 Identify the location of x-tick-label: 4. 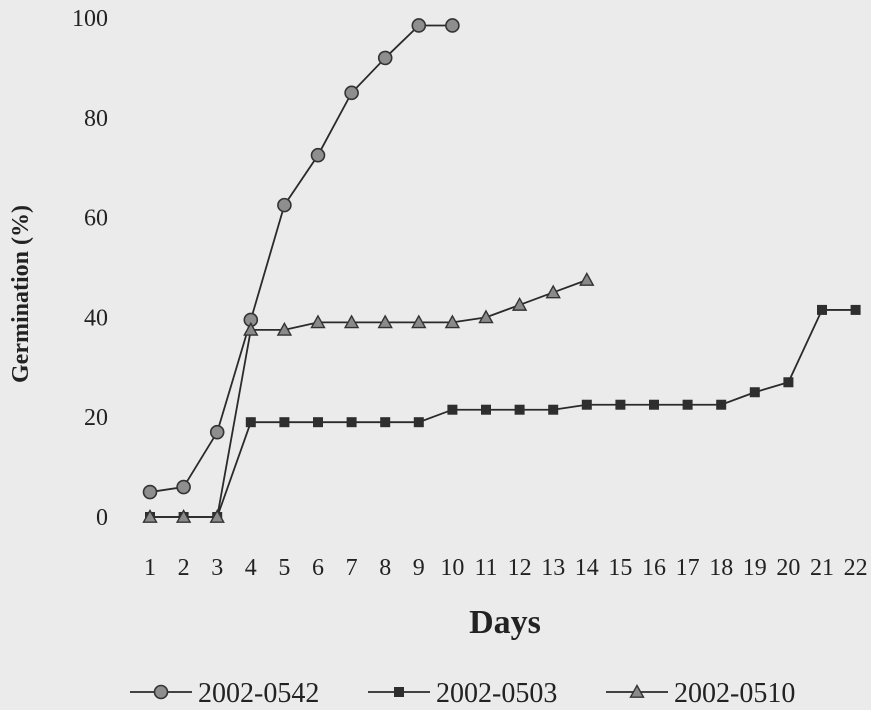
(251, 568).